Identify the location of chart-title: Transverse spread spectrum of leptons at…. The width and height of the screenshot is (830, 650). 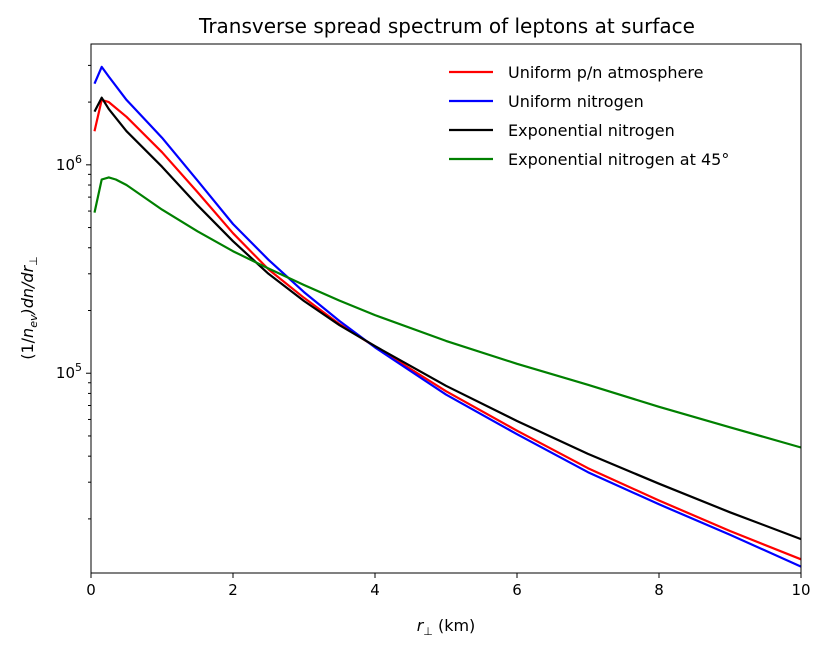
(446, 26).